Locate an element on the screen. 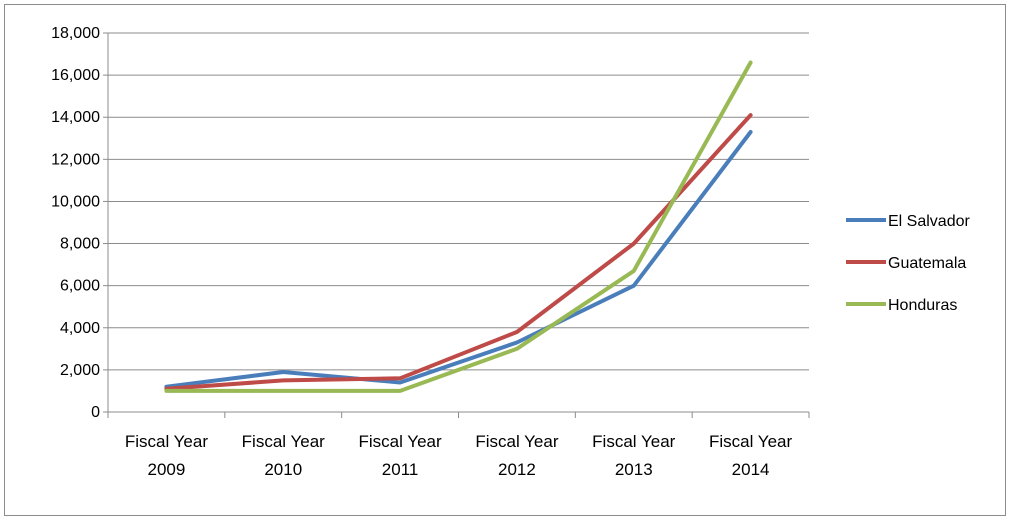  x-tick-label: 2014 is located at coordinates (751, 469).